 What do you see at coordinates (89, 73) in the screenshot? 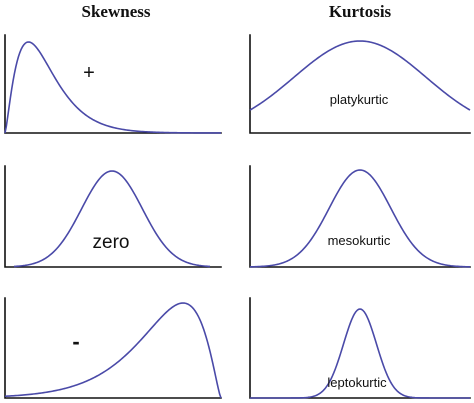
I see `positive-skew-sign: +` at bounding box center [89, 73].